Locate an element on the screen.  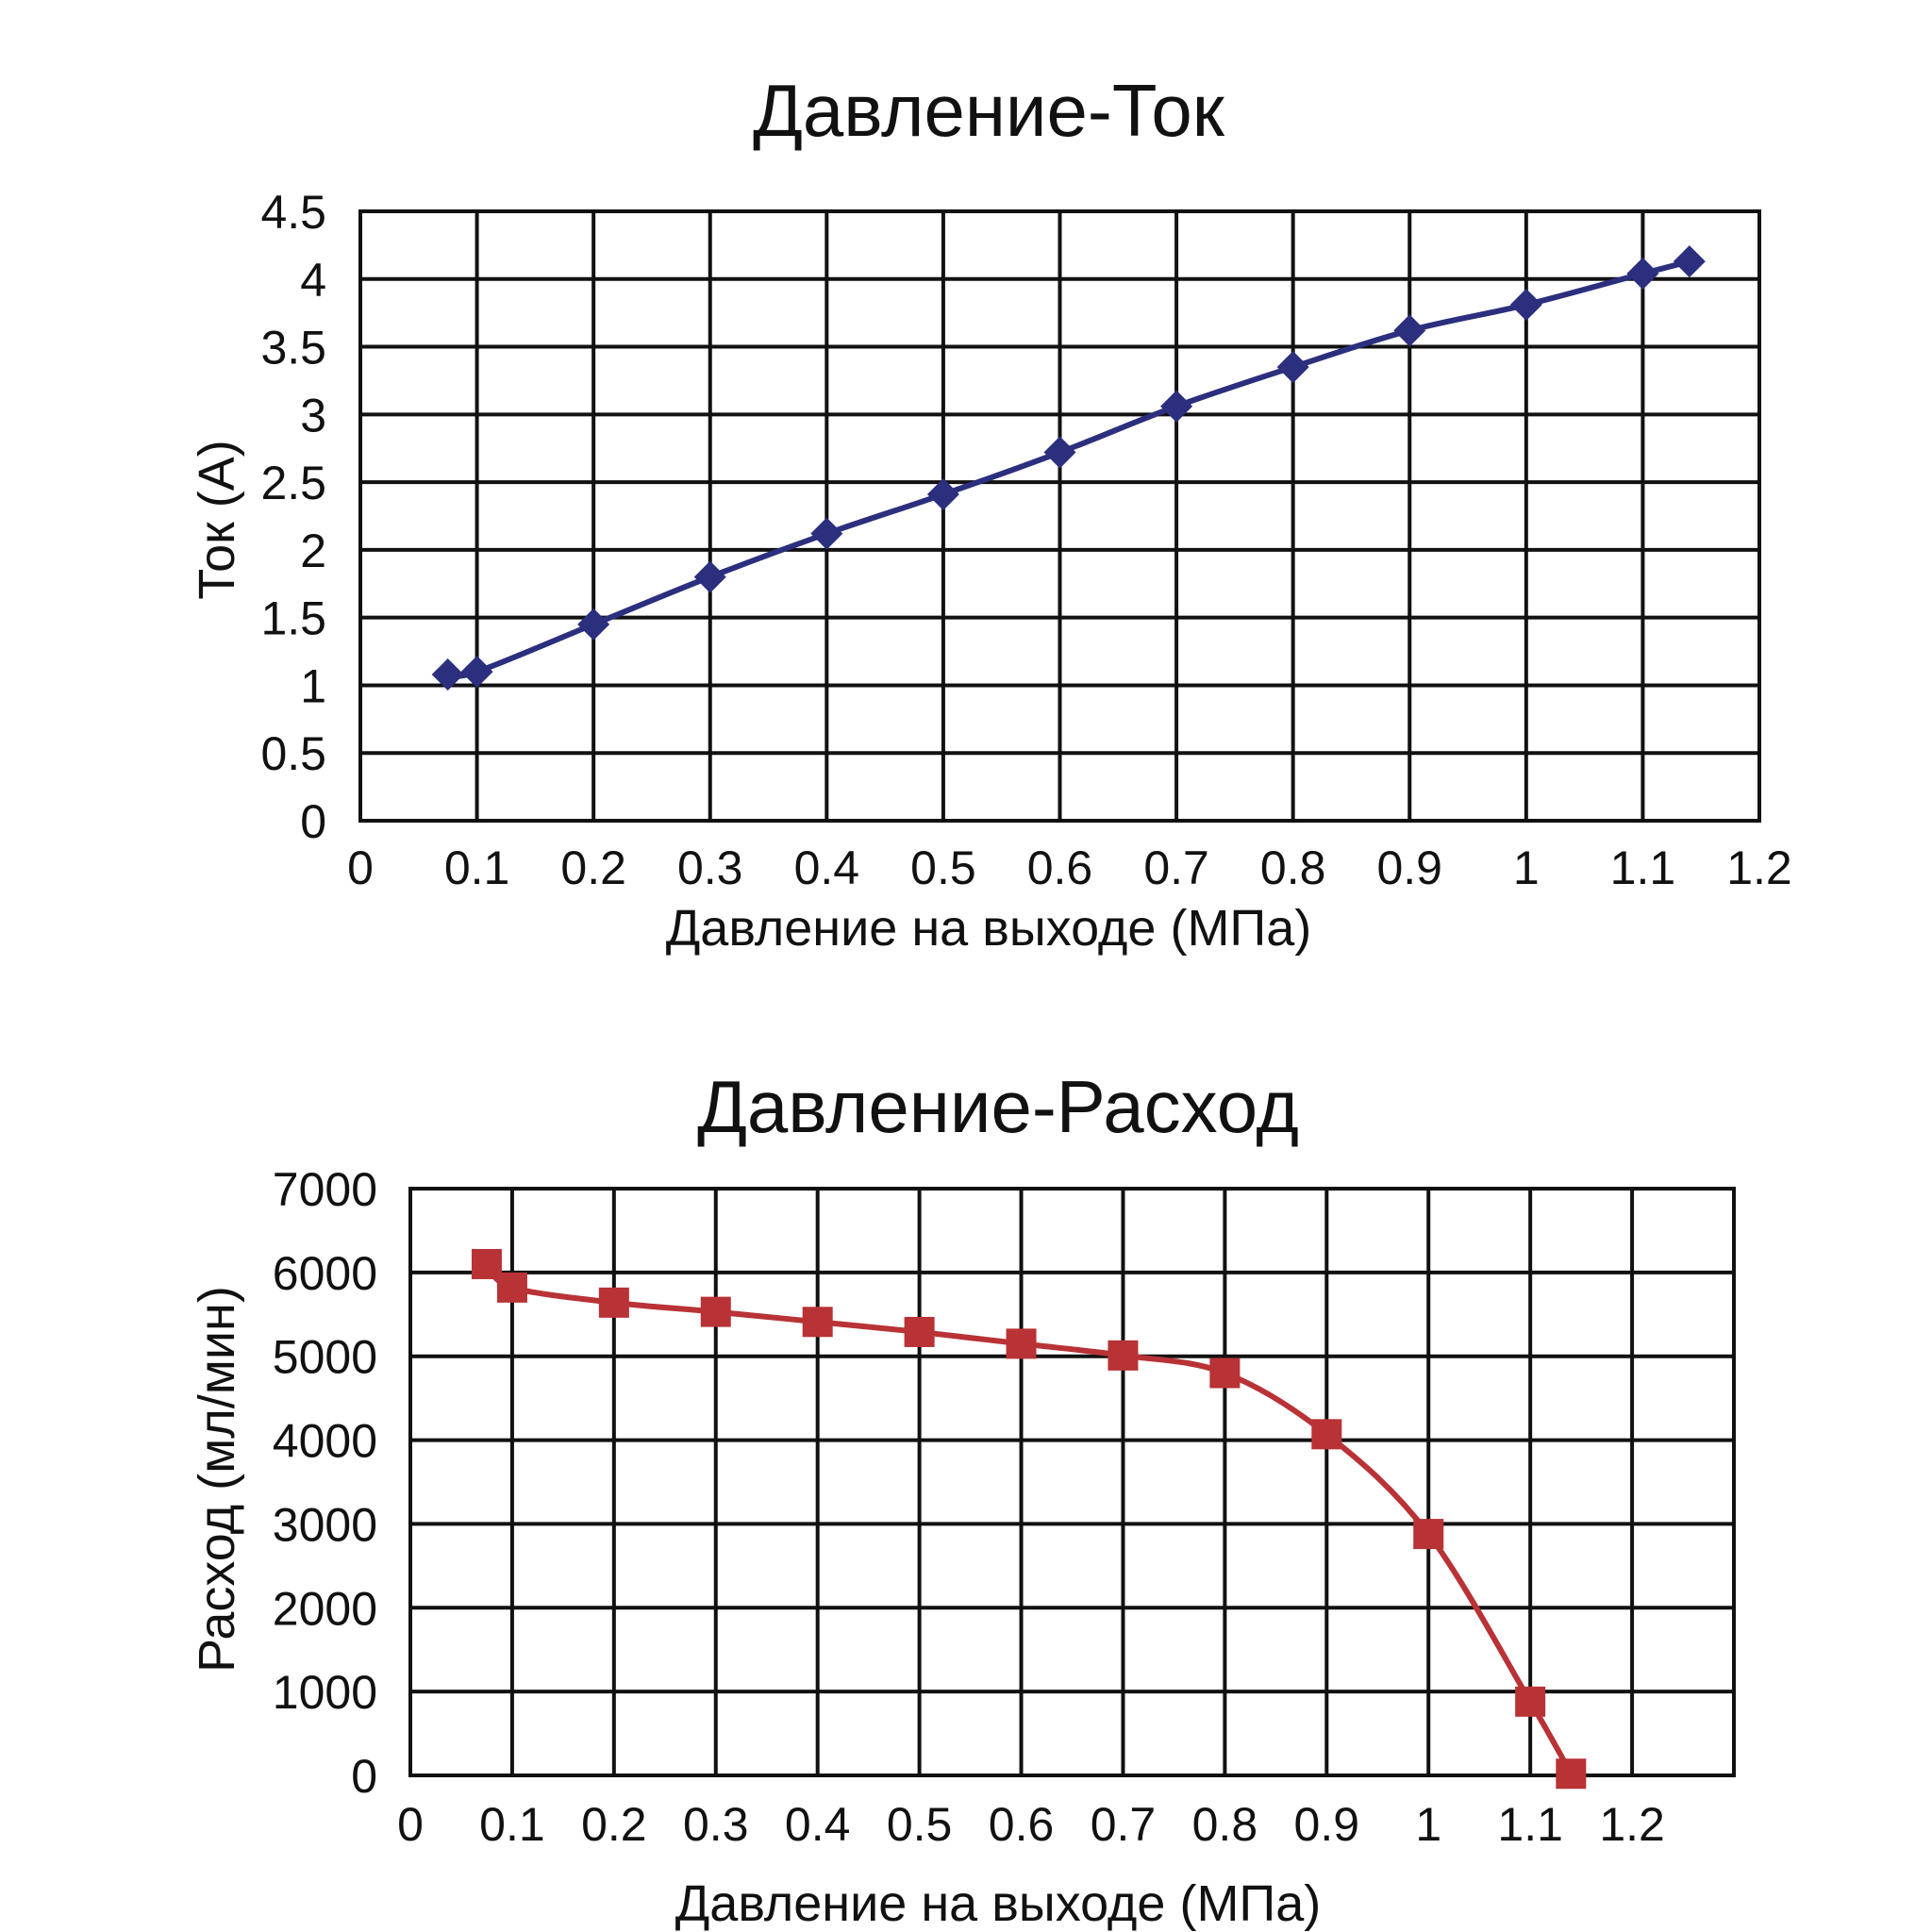
y-tick-label: 4000 is located at coordinates (325, 1442).